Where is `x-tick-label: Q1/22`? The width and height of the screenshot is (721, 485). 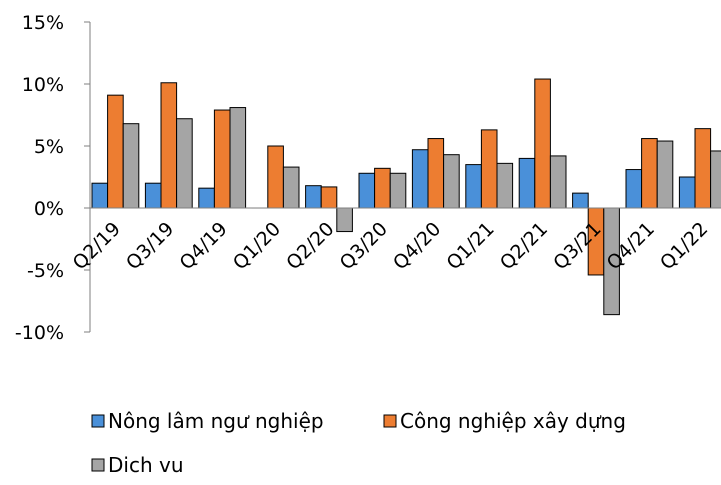
x-tick-label: Q1/22 is located at coordinates (684, 246).